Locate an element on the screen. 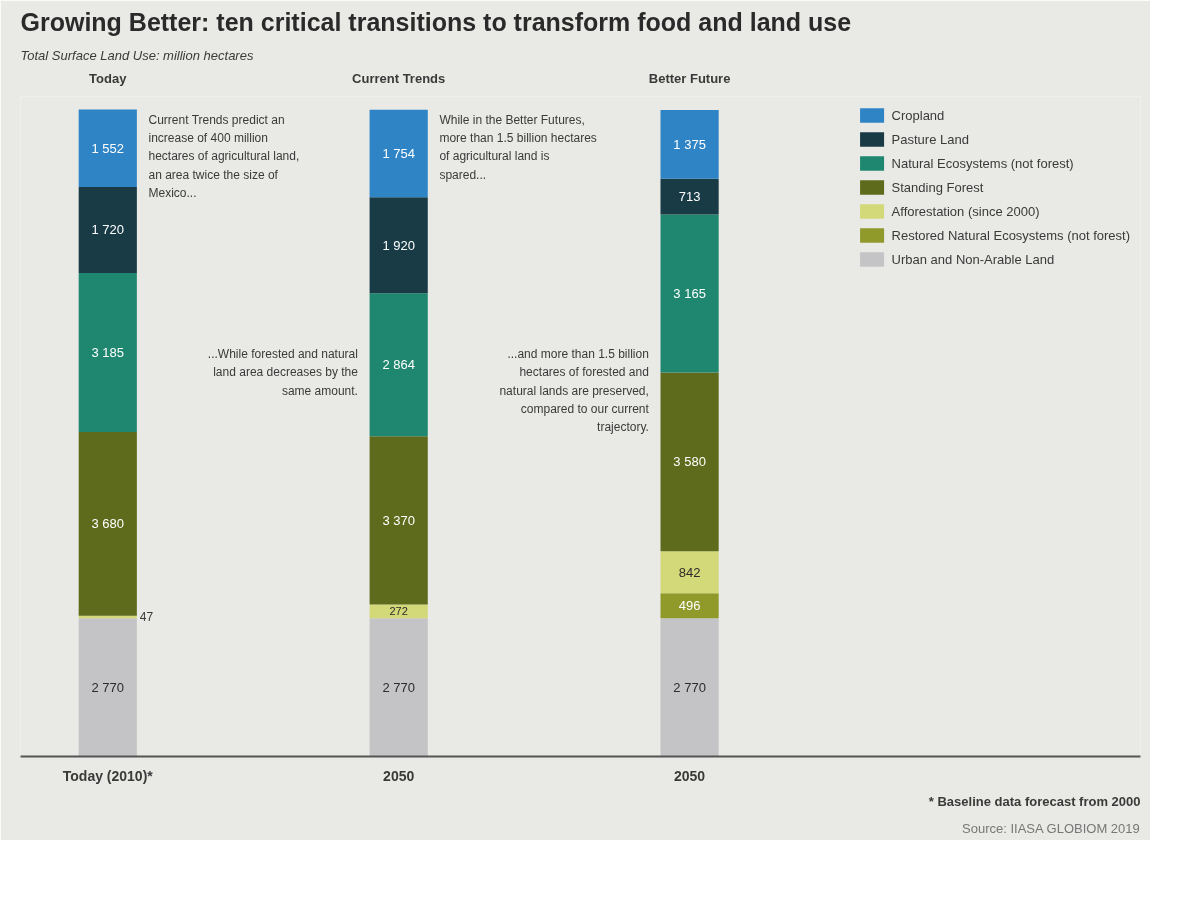  data-label: 842 is located at coordinates (689, 572).